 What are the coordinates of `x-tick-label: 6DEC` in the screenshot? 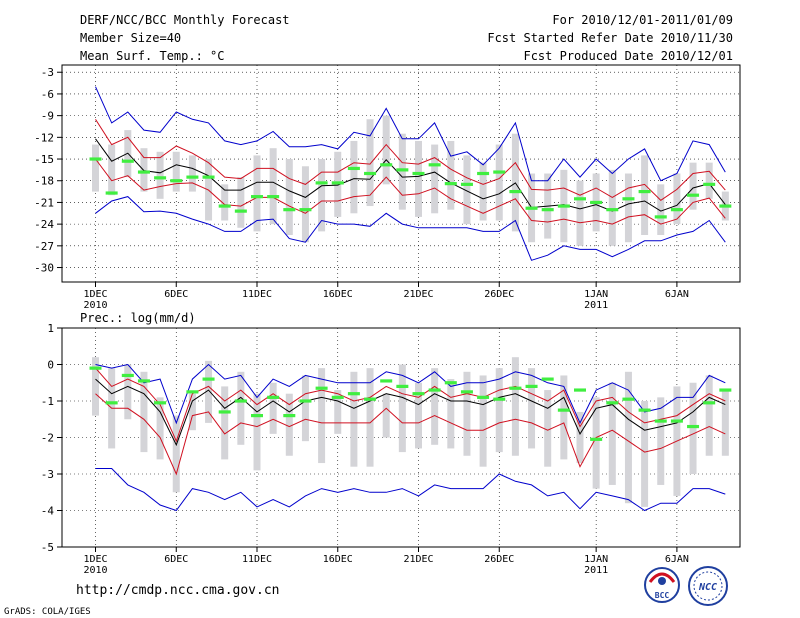 It's located at (176, 559).